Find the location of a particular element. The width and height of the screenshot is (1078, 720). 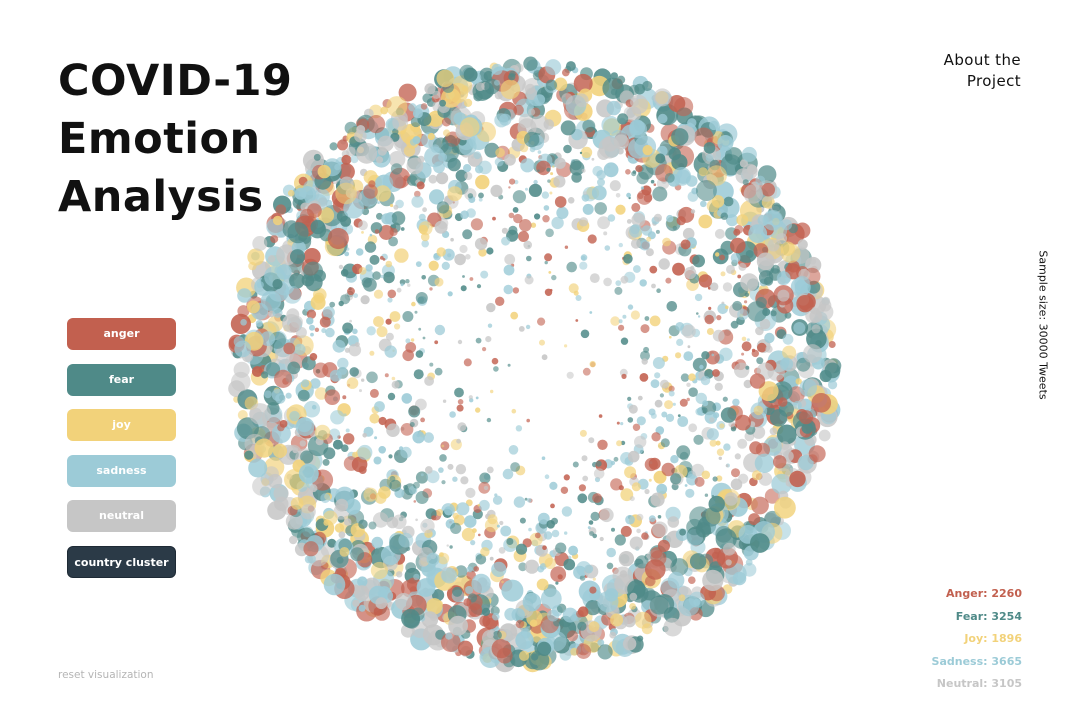

title-line-3: Analysis is located at coordinates (161, 197).